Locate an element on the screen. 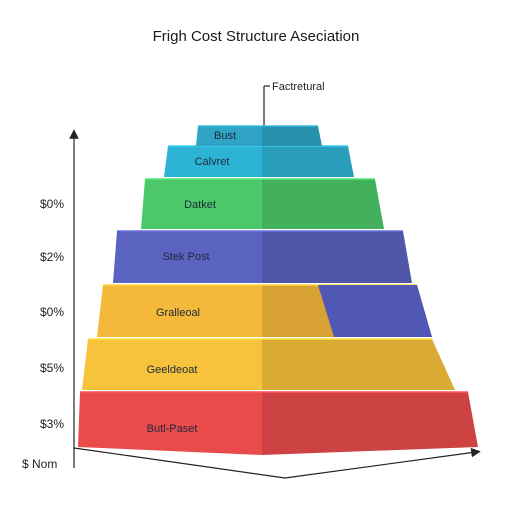 This screenshot has height=512, width=512. tier-label: Calvret is located at coordinates (212, 162).